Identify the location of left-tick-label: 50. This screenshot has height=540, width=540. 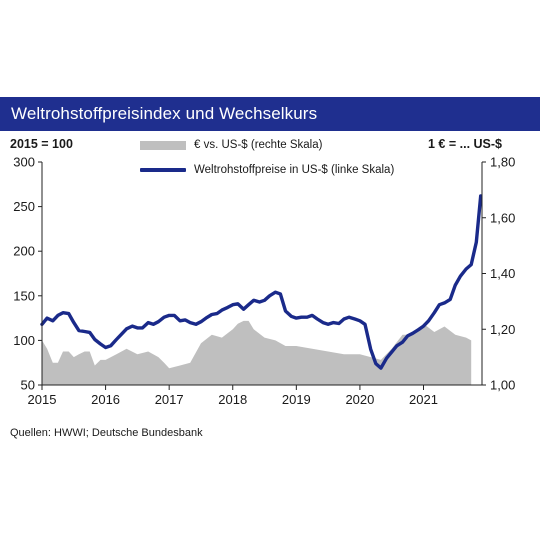
(28, 385).